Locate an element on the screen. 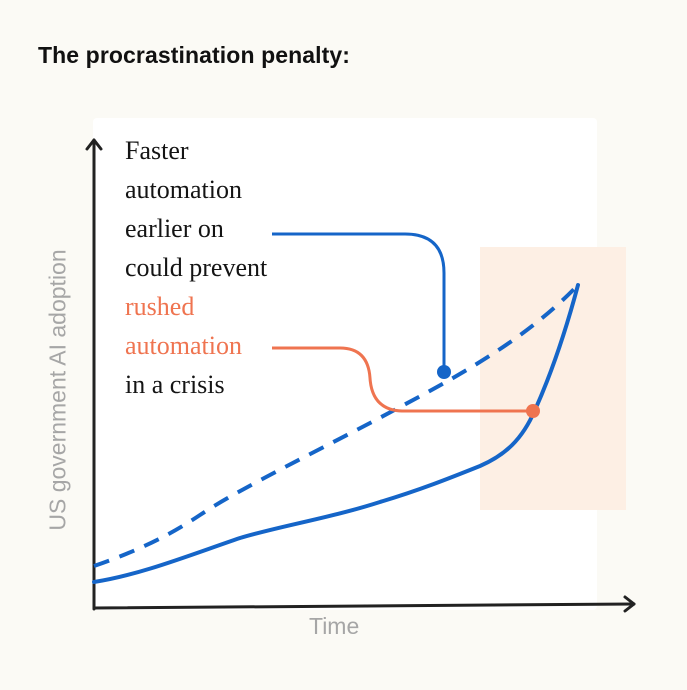  annotation-line: in a crisis is located at coordinates (175, 384).